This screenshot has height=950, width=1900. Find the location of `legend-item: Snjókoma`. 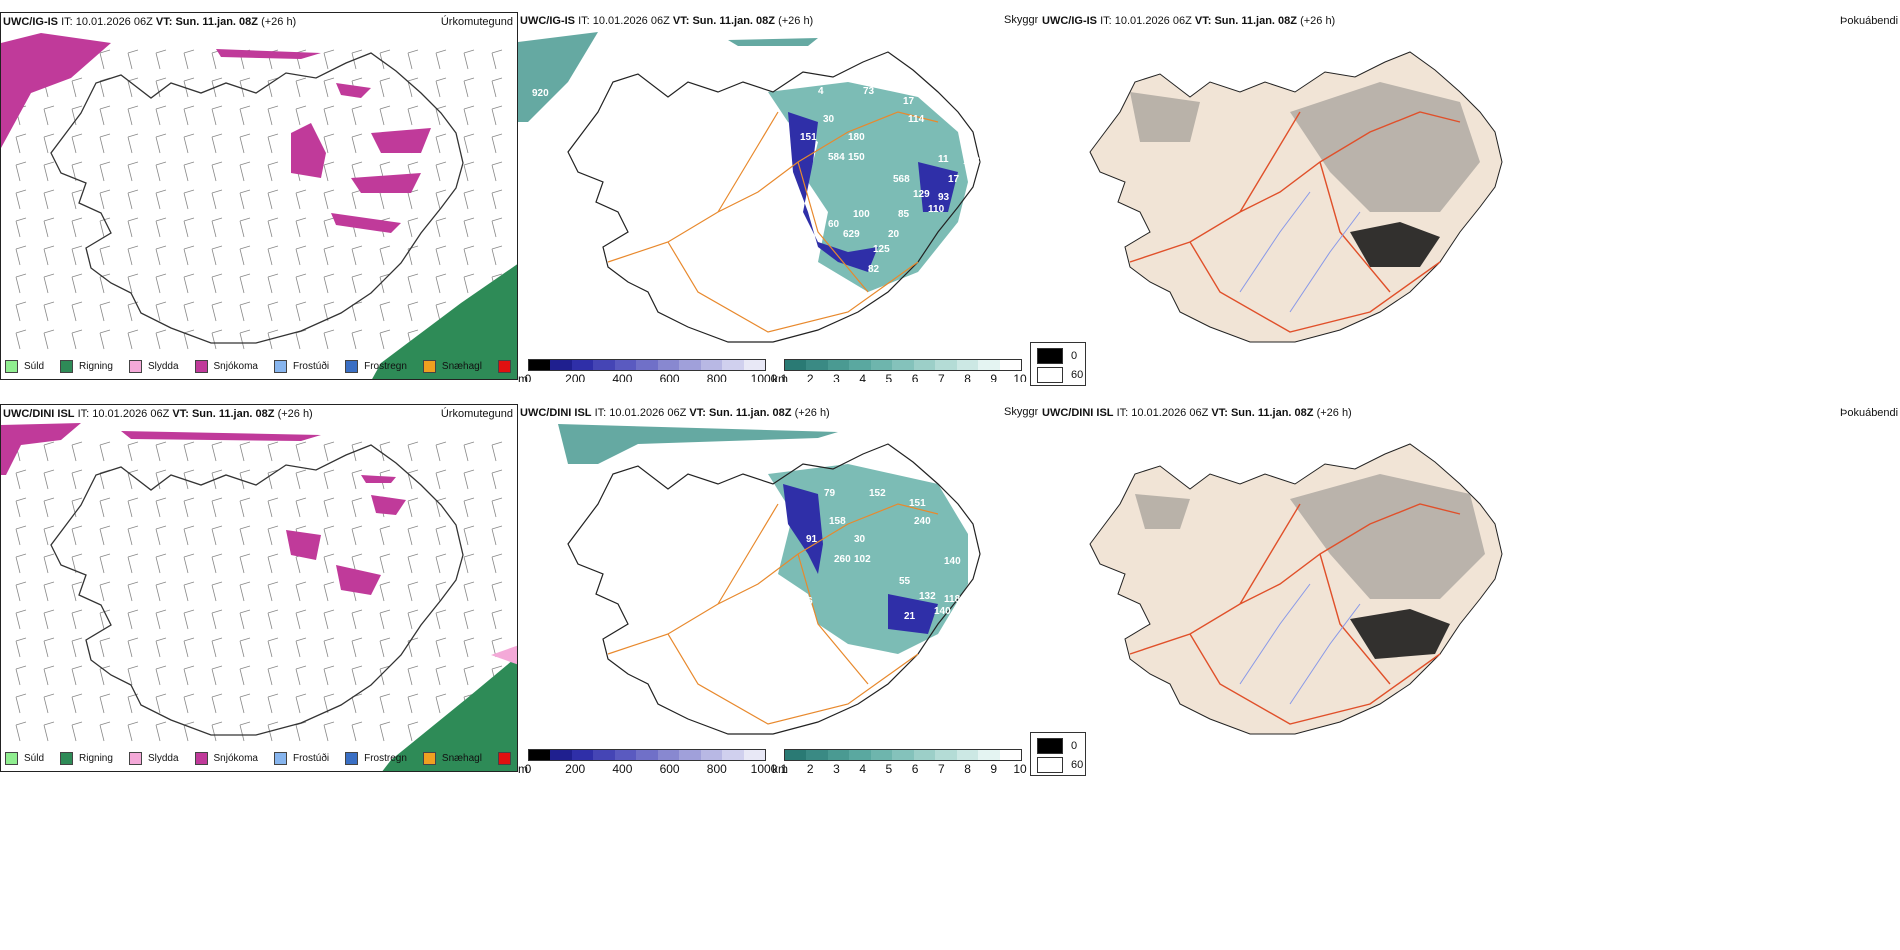

legend-item: Snjókoma is located at coordinates (226, 366).